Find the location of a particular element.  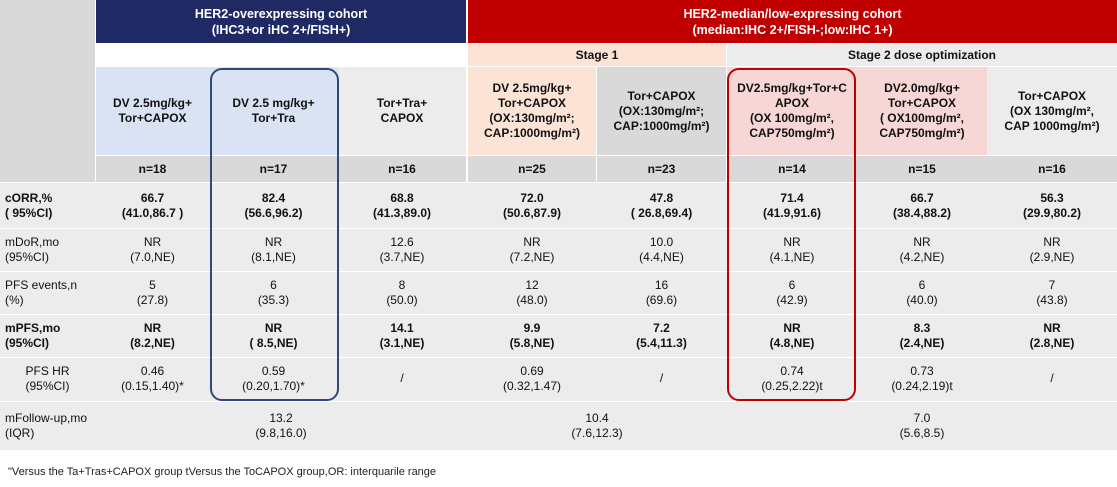

mdor-arm-5: 10.0 (4.4,NE) is located at coordinates (661, 249).